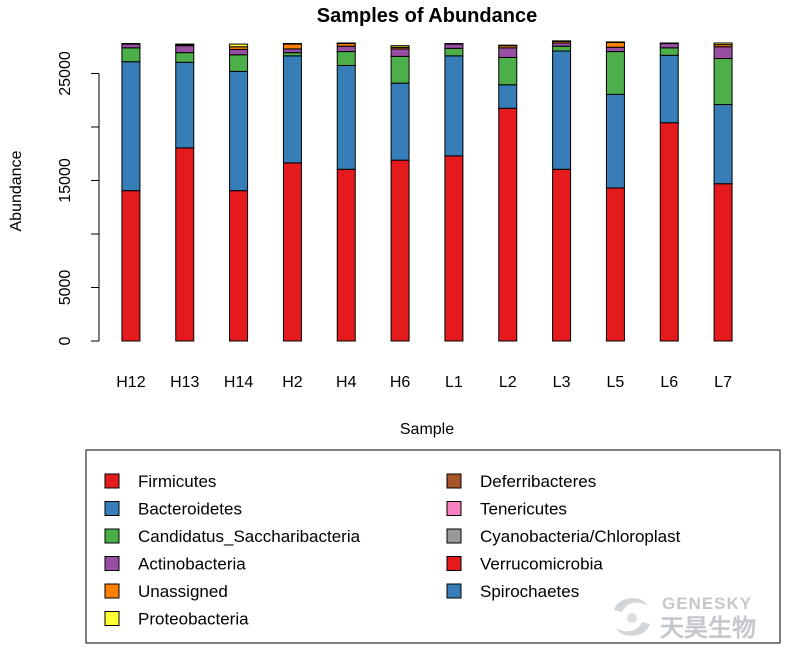 The height and width of the screenshot is (648, 787). What do you see at coordinates (424, 382) in the screenshot?
I see `x-axis: H12 H13 H14 H2 H4 H6 L1 L2 L3 L5 L6 L7` at bounding box center [424, 382].